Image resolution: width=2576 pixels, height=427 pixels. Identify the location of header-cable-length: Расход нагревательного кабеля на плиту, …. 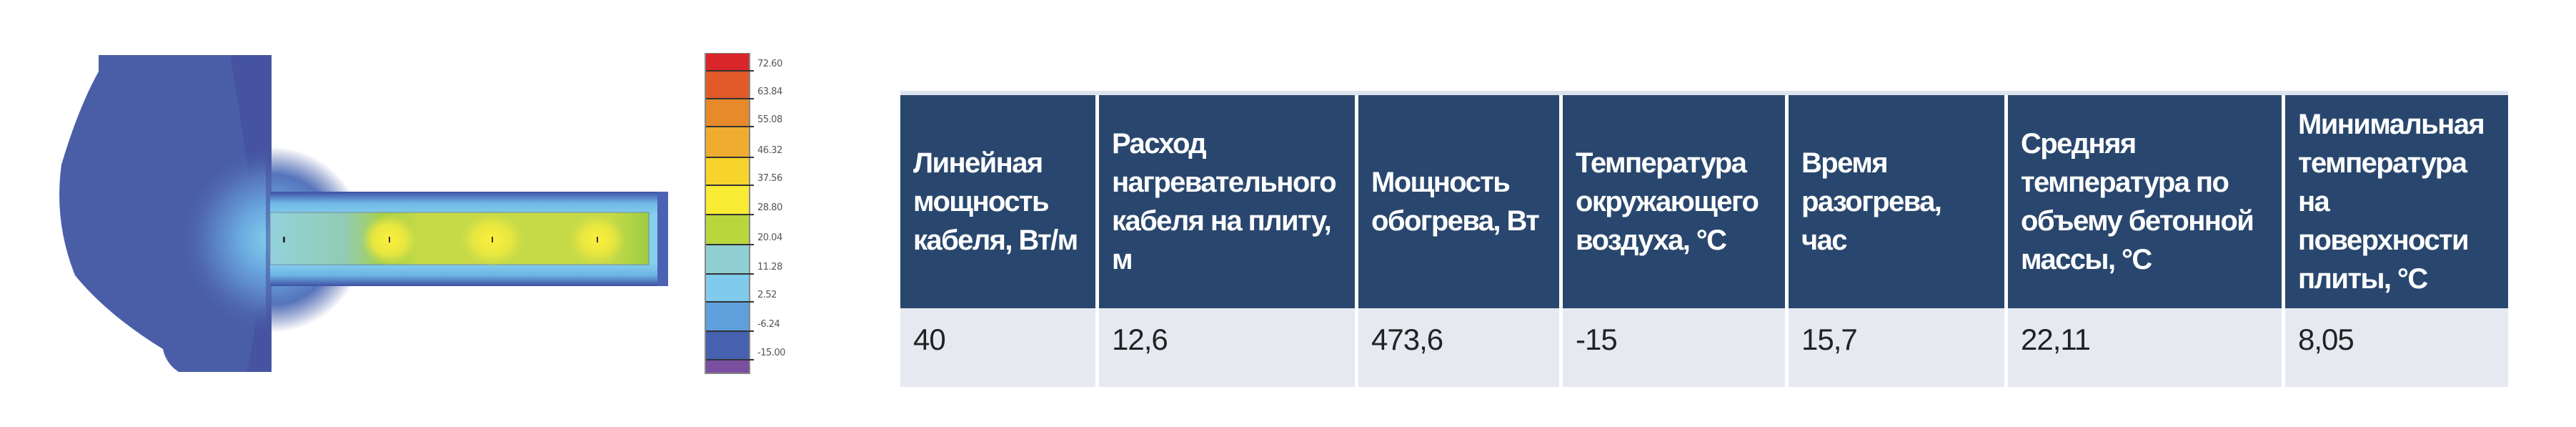
(1226, 200).